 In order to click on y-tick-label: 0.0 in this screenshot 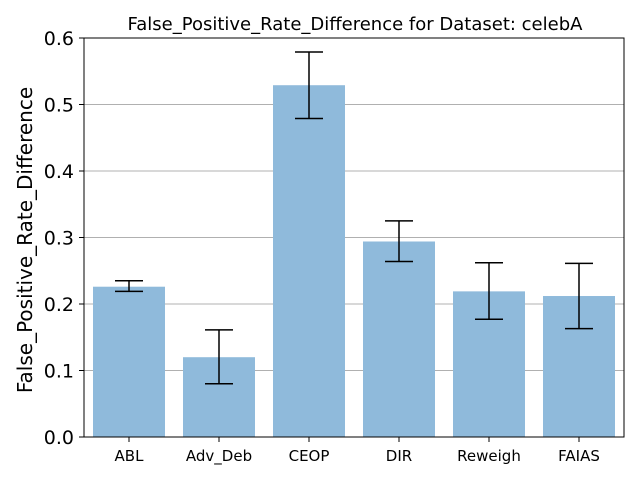, I will do `click(59, 438)`.